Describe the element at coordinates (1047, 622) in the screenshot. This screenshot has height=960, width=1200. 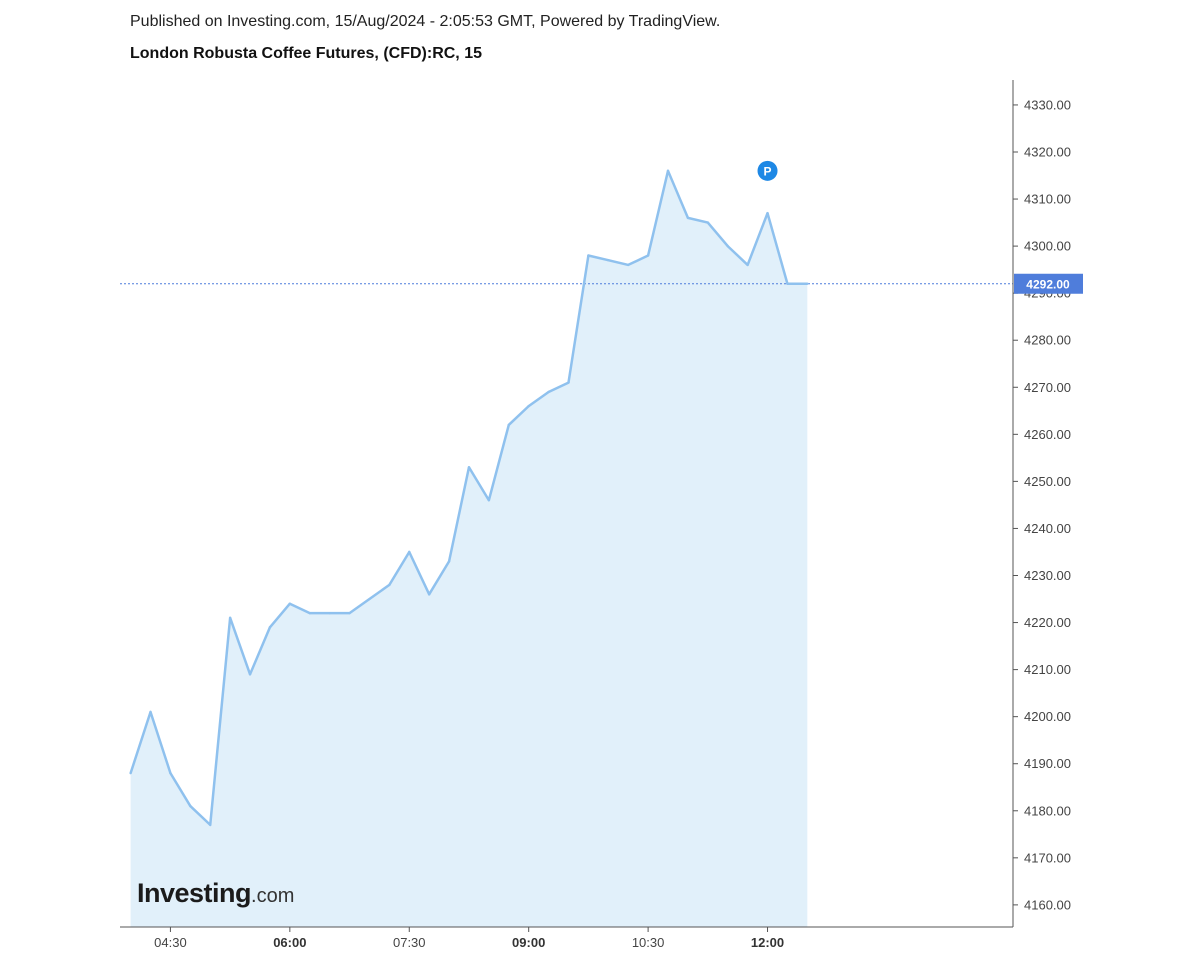
I see `y-tick-label: 4220.00` at that location.